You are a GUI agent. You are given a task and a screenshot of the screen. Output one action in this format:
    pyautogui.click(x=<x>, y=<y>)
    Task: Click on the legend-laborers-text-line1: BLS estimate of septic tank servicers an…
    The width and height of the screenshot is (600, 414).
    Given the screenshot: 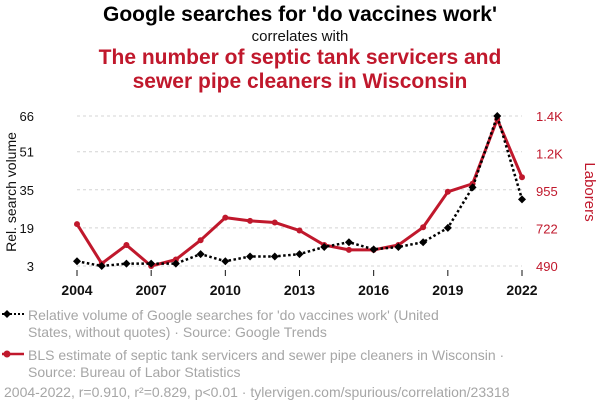 What is the action you would take?
    pyautogui.click(x=266, y=355)
    